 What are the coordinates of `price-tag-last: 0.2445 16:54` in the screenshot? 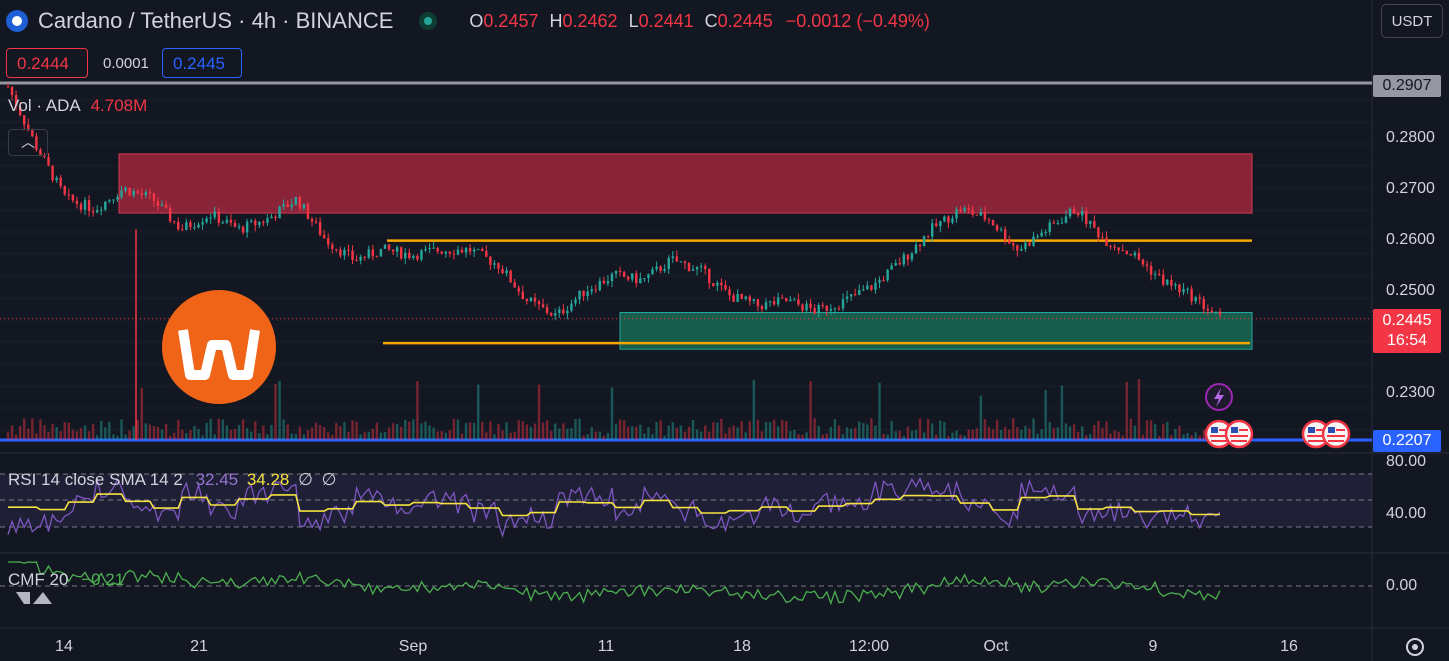 It's located at (1407, 331).